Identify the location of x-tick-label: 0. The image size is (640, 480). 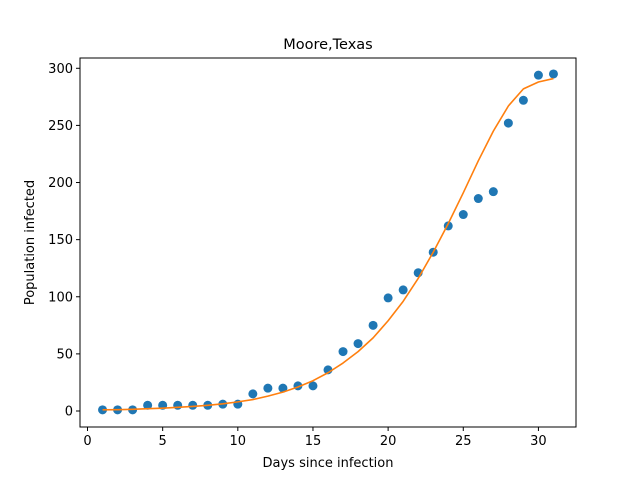
(87, 441).